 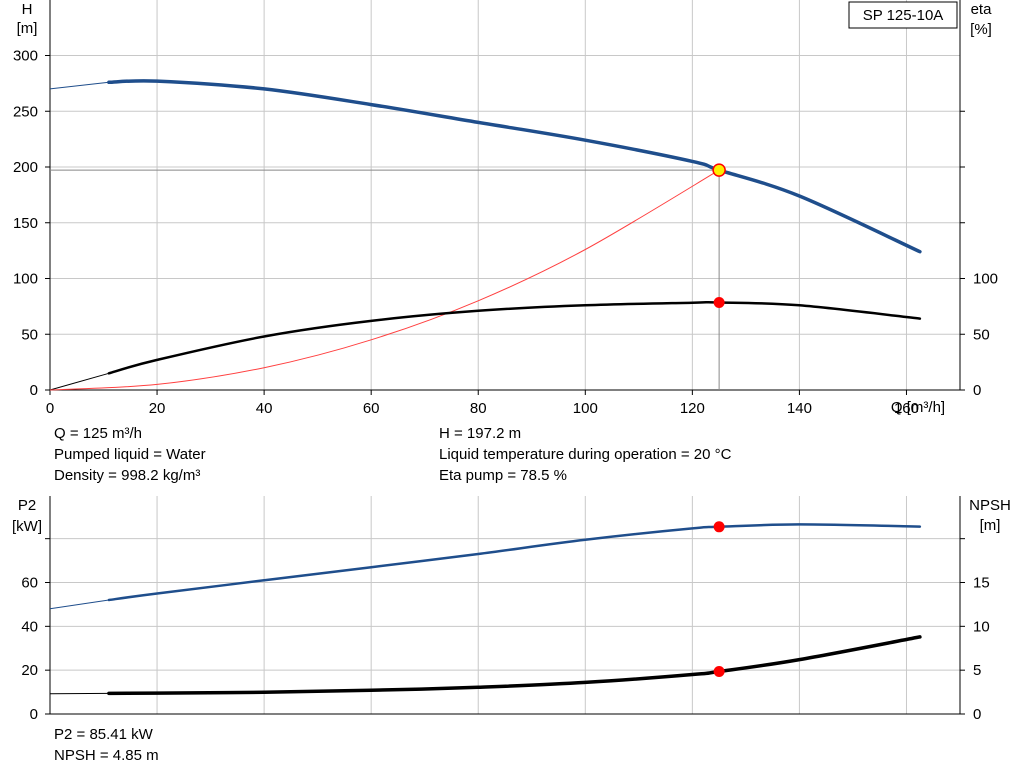 I want to click on bottom-info-left: P2 = 85.41 kW NPSH = 4.85 m, so click(x=106, y=745).